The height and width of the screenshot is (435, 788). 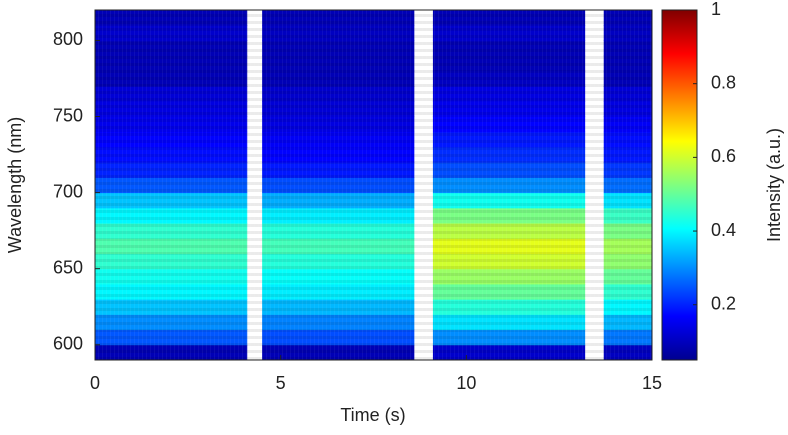 I want to click on y-tick-label: 750, so click(x=68, y=115).